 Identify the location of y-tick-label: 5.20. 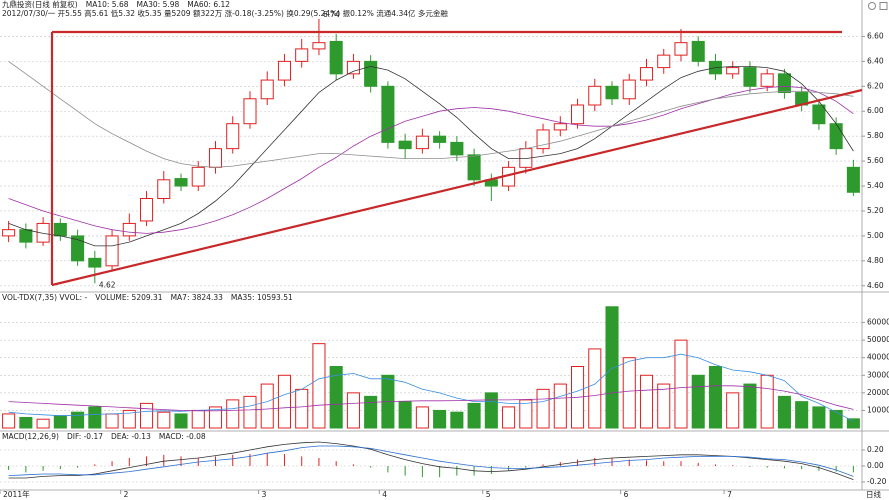
(875, 210).